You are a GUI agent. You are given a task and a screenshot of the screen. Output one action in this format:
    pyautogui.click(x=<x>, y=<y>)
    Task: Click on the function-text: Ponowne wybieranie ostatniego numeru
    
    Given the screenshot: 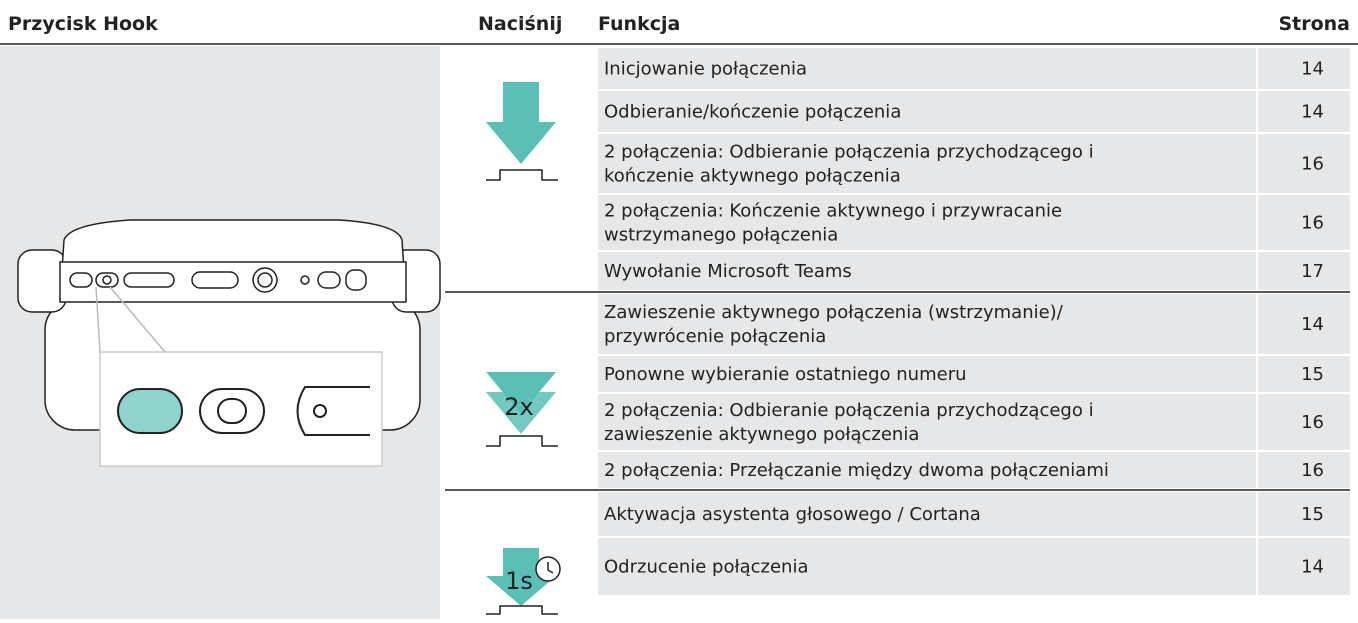 What is the action you would take?
    pyautogui.click(x=785, y=374)
    